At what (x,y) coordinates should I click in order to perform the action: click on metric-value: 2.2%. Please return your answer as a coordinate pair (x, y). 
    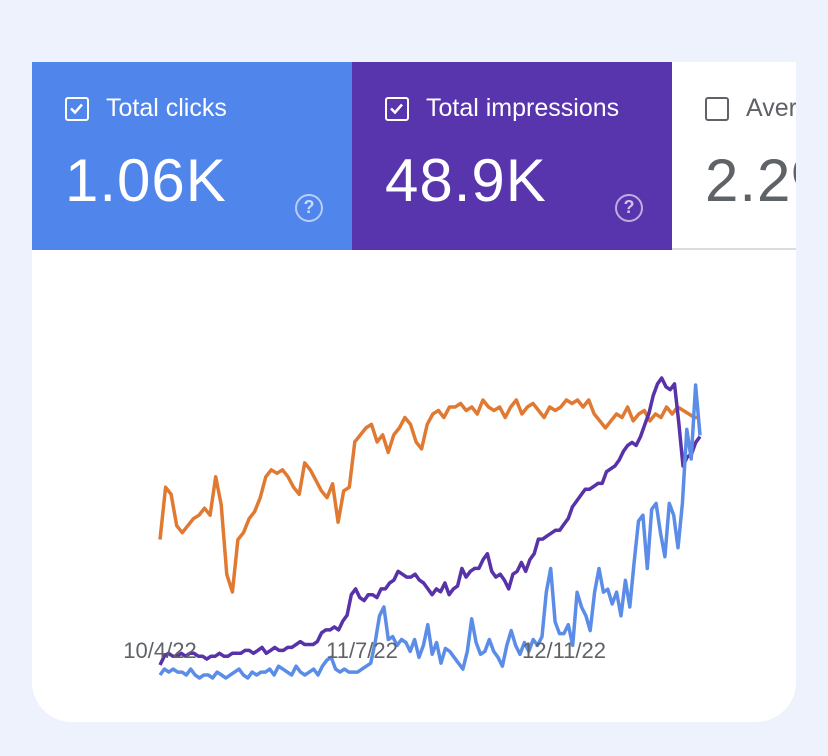
    Looking at the image, I should click on (750, 180).